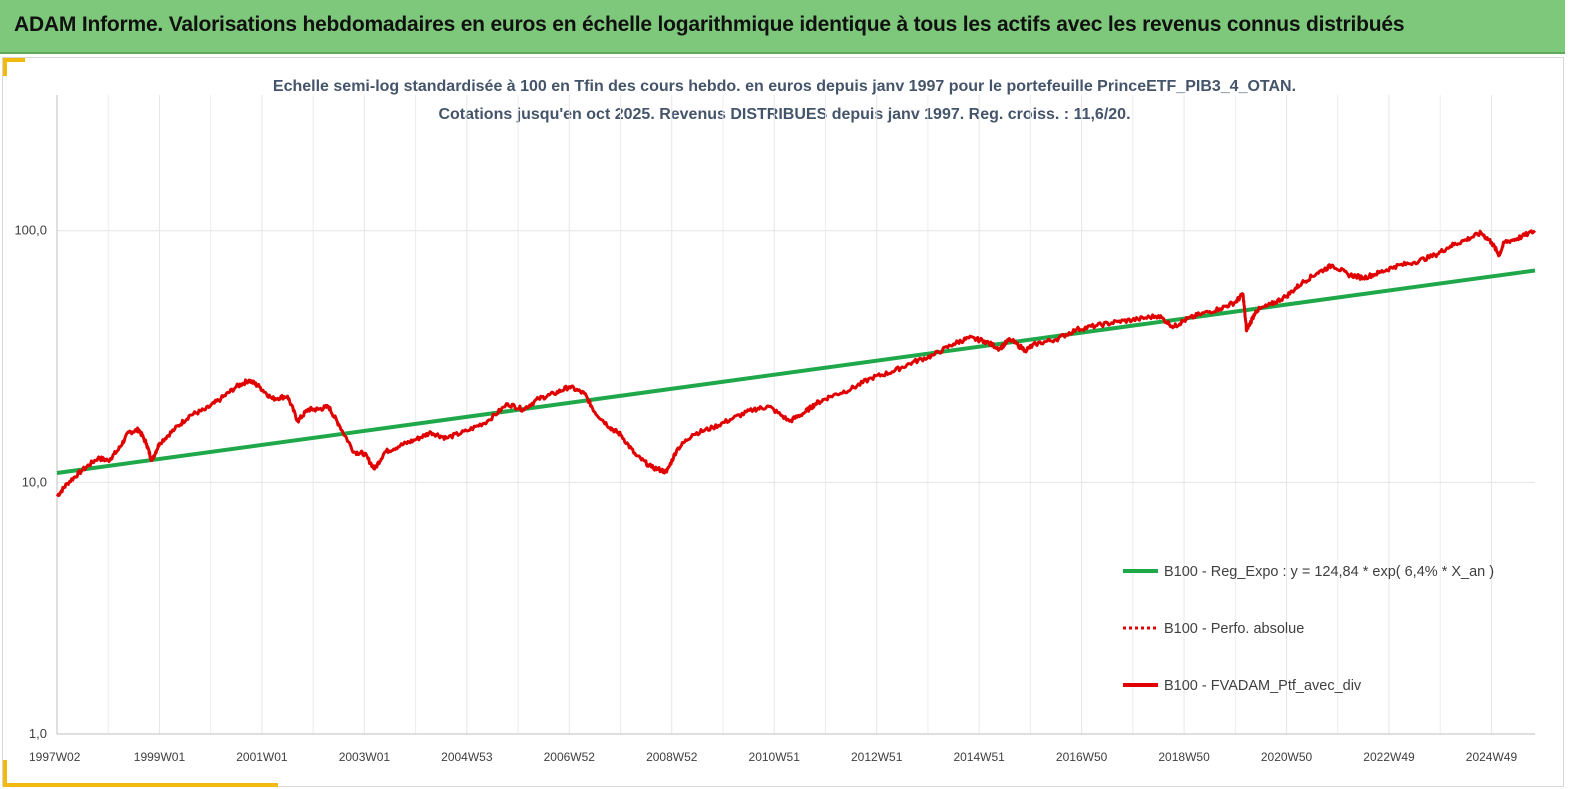  Describe the element at coordinates (262, 757) in the screenshot. I see `x-tick-label: 2001W01` at that location.